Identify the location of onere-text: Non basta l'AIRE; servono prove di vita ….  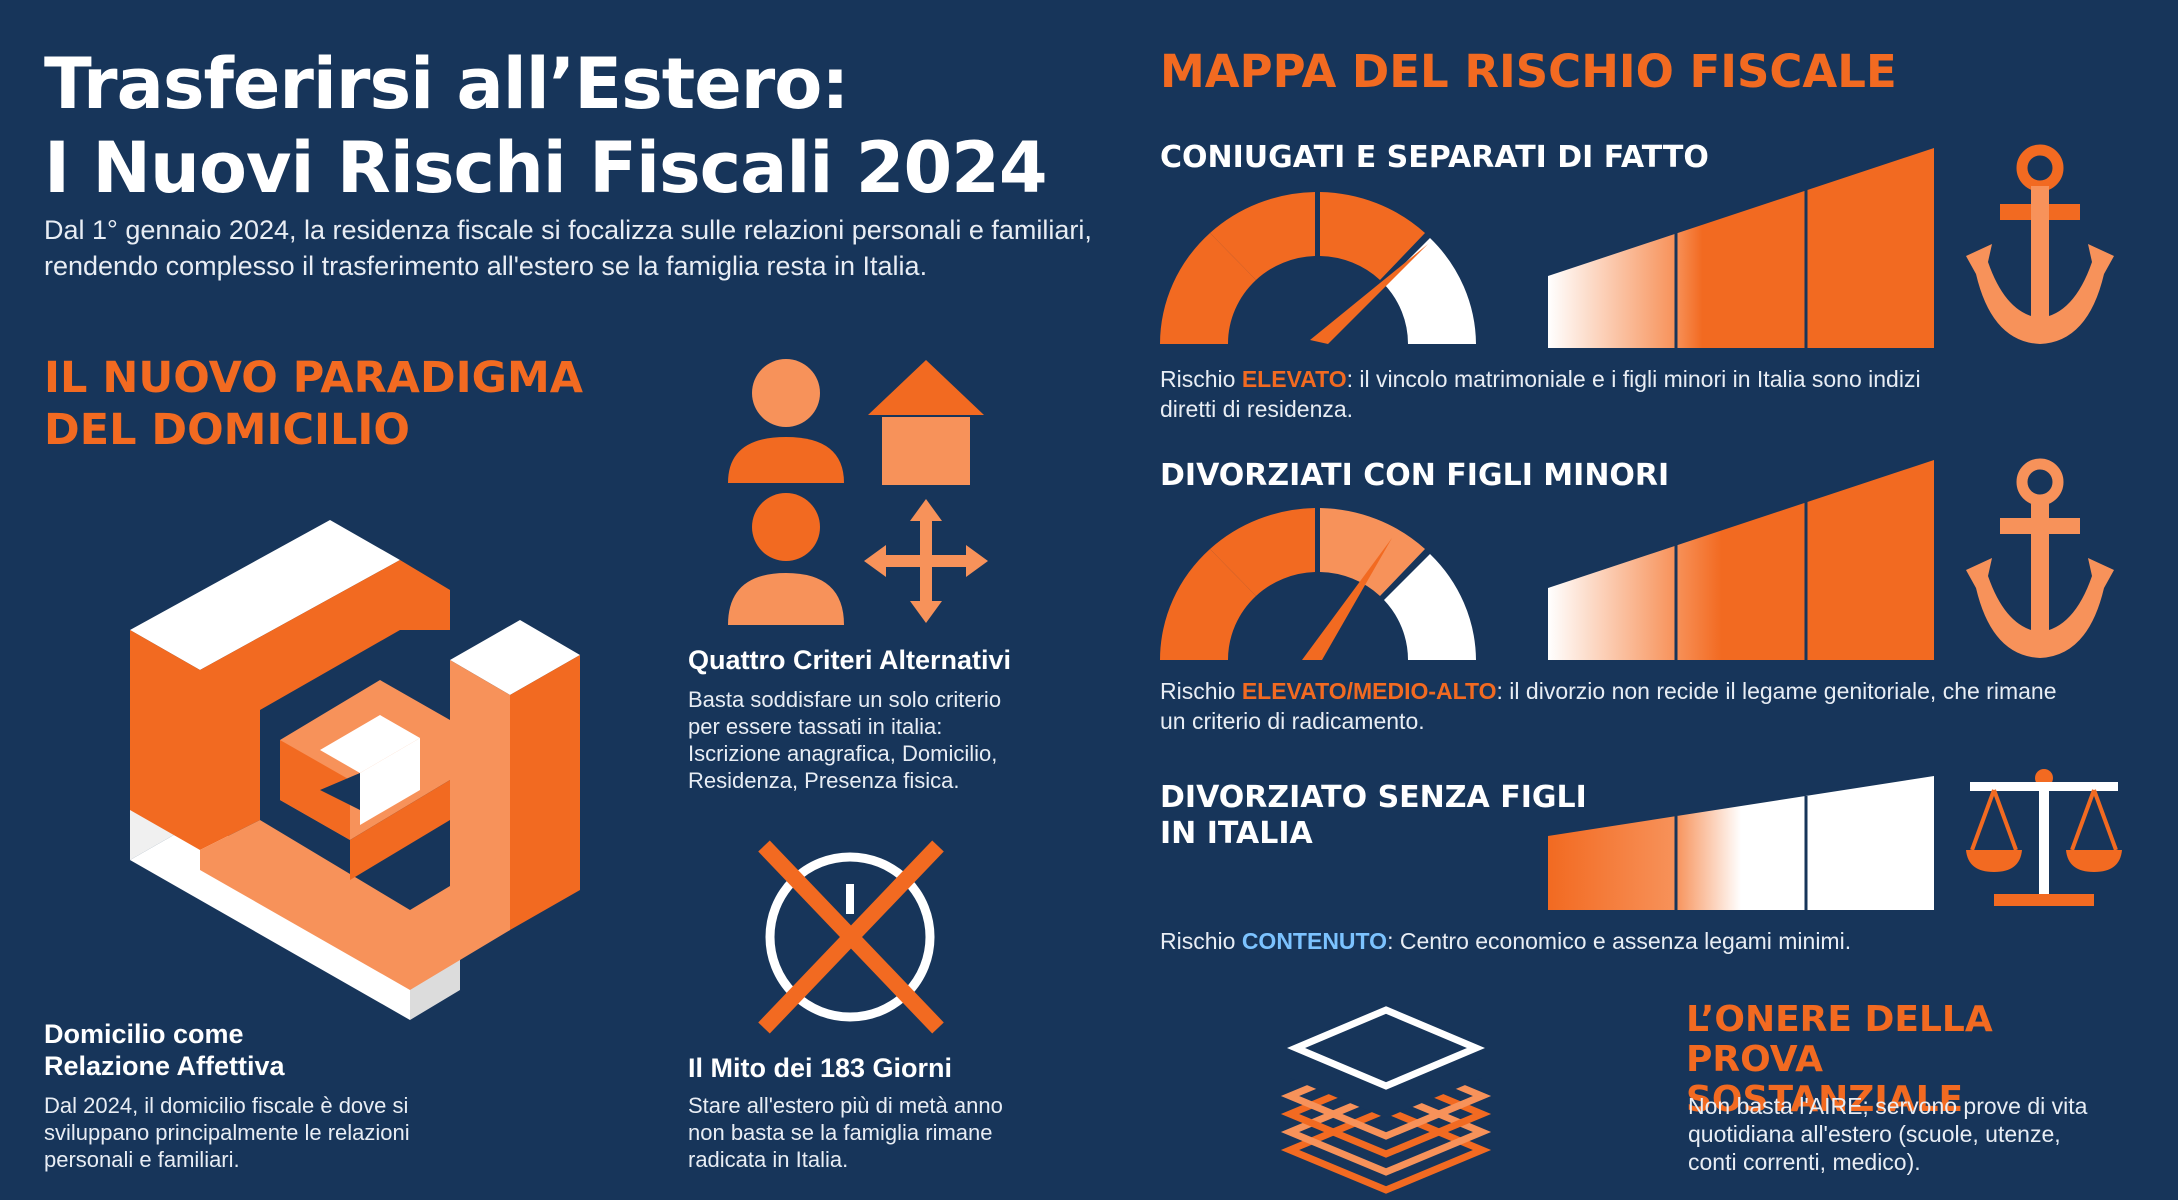
(1918, 1134).